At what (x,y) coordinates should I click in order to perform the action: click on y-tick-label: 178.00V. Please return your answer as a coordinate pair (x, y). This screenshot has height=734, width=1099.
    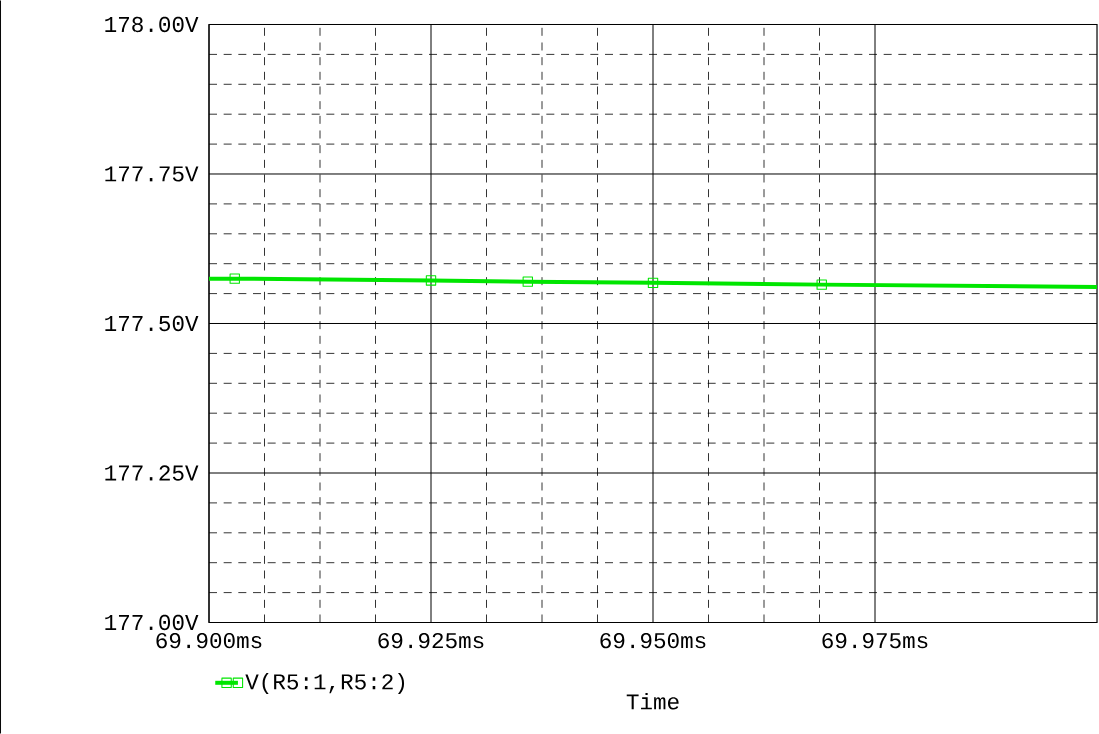
    Looking at the image, I should click on (152, 24).